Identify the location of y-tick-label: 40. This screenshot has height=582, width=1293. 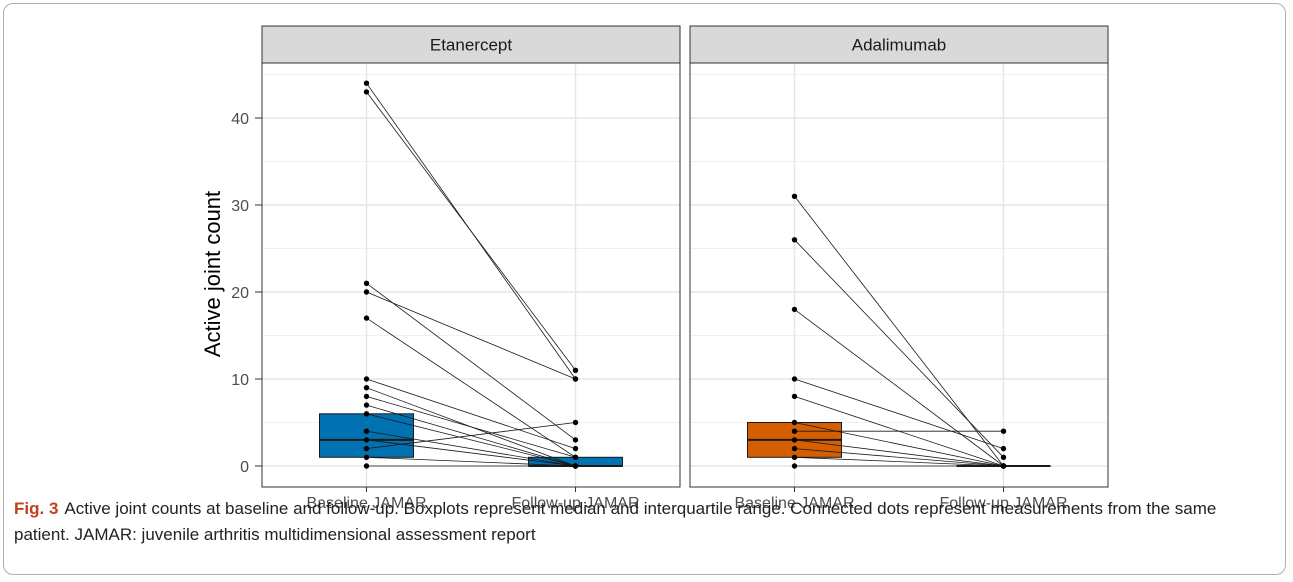
(240, 119).